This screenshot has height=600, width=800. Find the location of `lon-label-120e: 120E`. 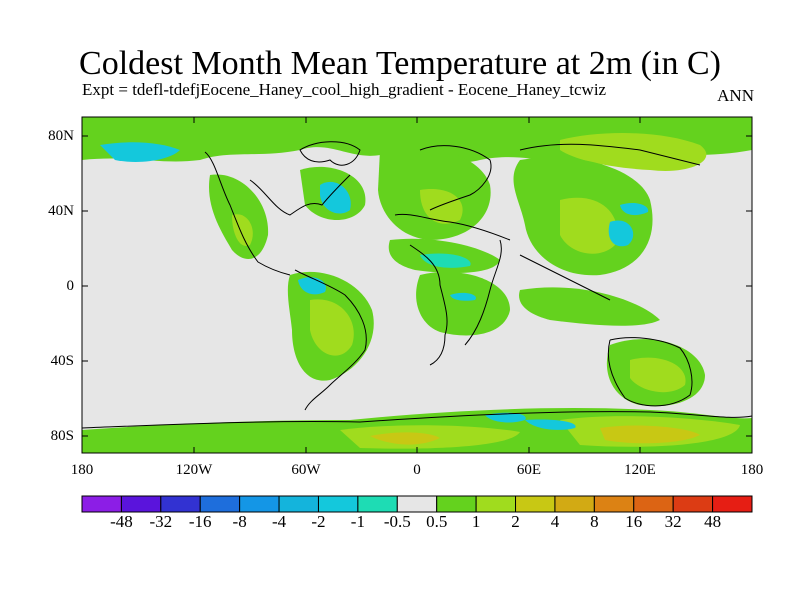

lon-label-120e: 120E is located at coordinates (640, 470).